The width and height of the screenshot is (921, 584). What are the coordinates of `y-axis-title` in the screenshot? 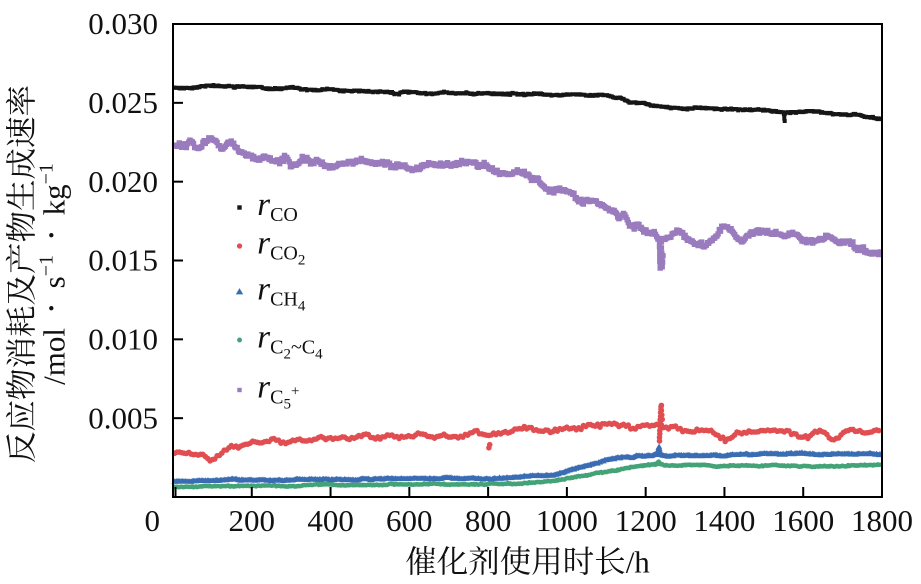 It's located at (20, 274).